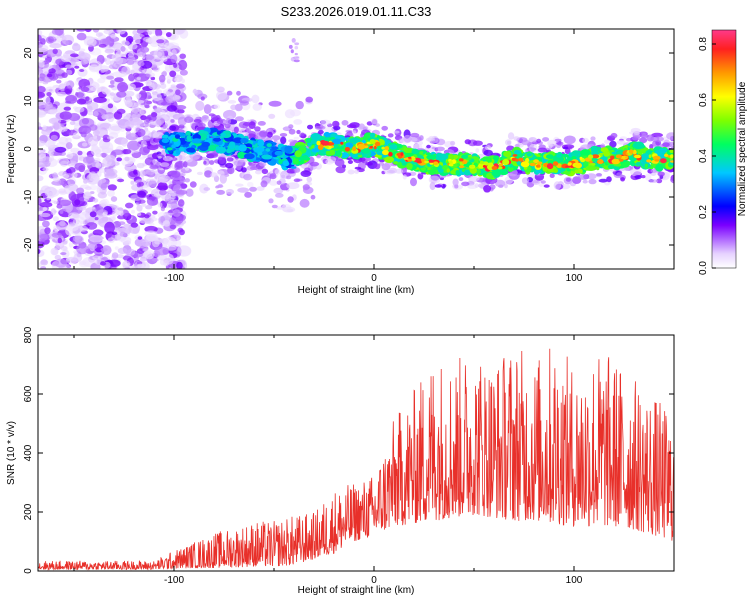 This screenshot has width=750, height=600. What do you see at coordinates (28, 571) in the screenshot?
I see `snr-y-tick-label: 0` at bounding box center [28, 571].